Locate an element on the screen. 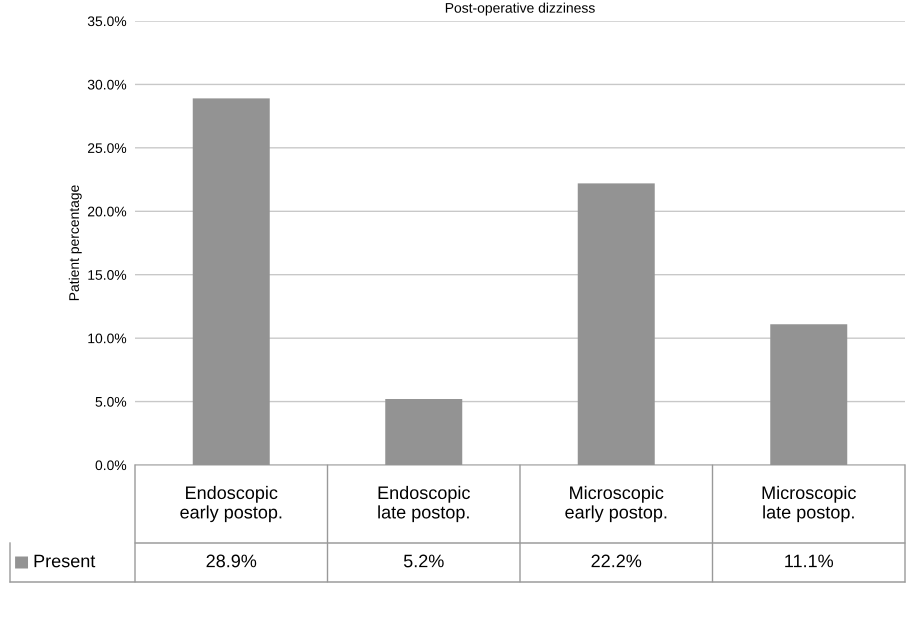 The height and width of the screenshot is (642, 919). y-tick-label: 15.0% is located at coordinates (107, 275).